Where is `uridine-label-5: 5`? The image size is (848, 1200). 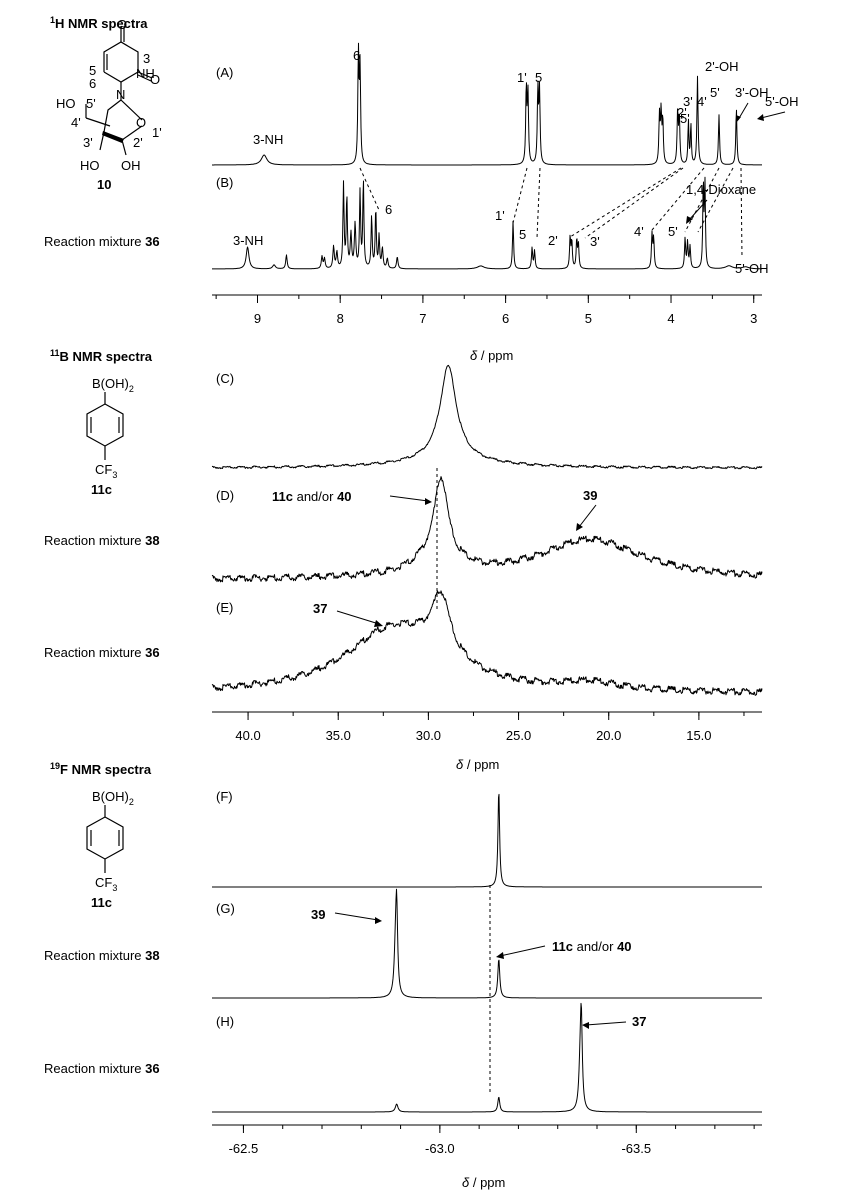 uridine-label-5: 5 is located at coordinates (92, 70).